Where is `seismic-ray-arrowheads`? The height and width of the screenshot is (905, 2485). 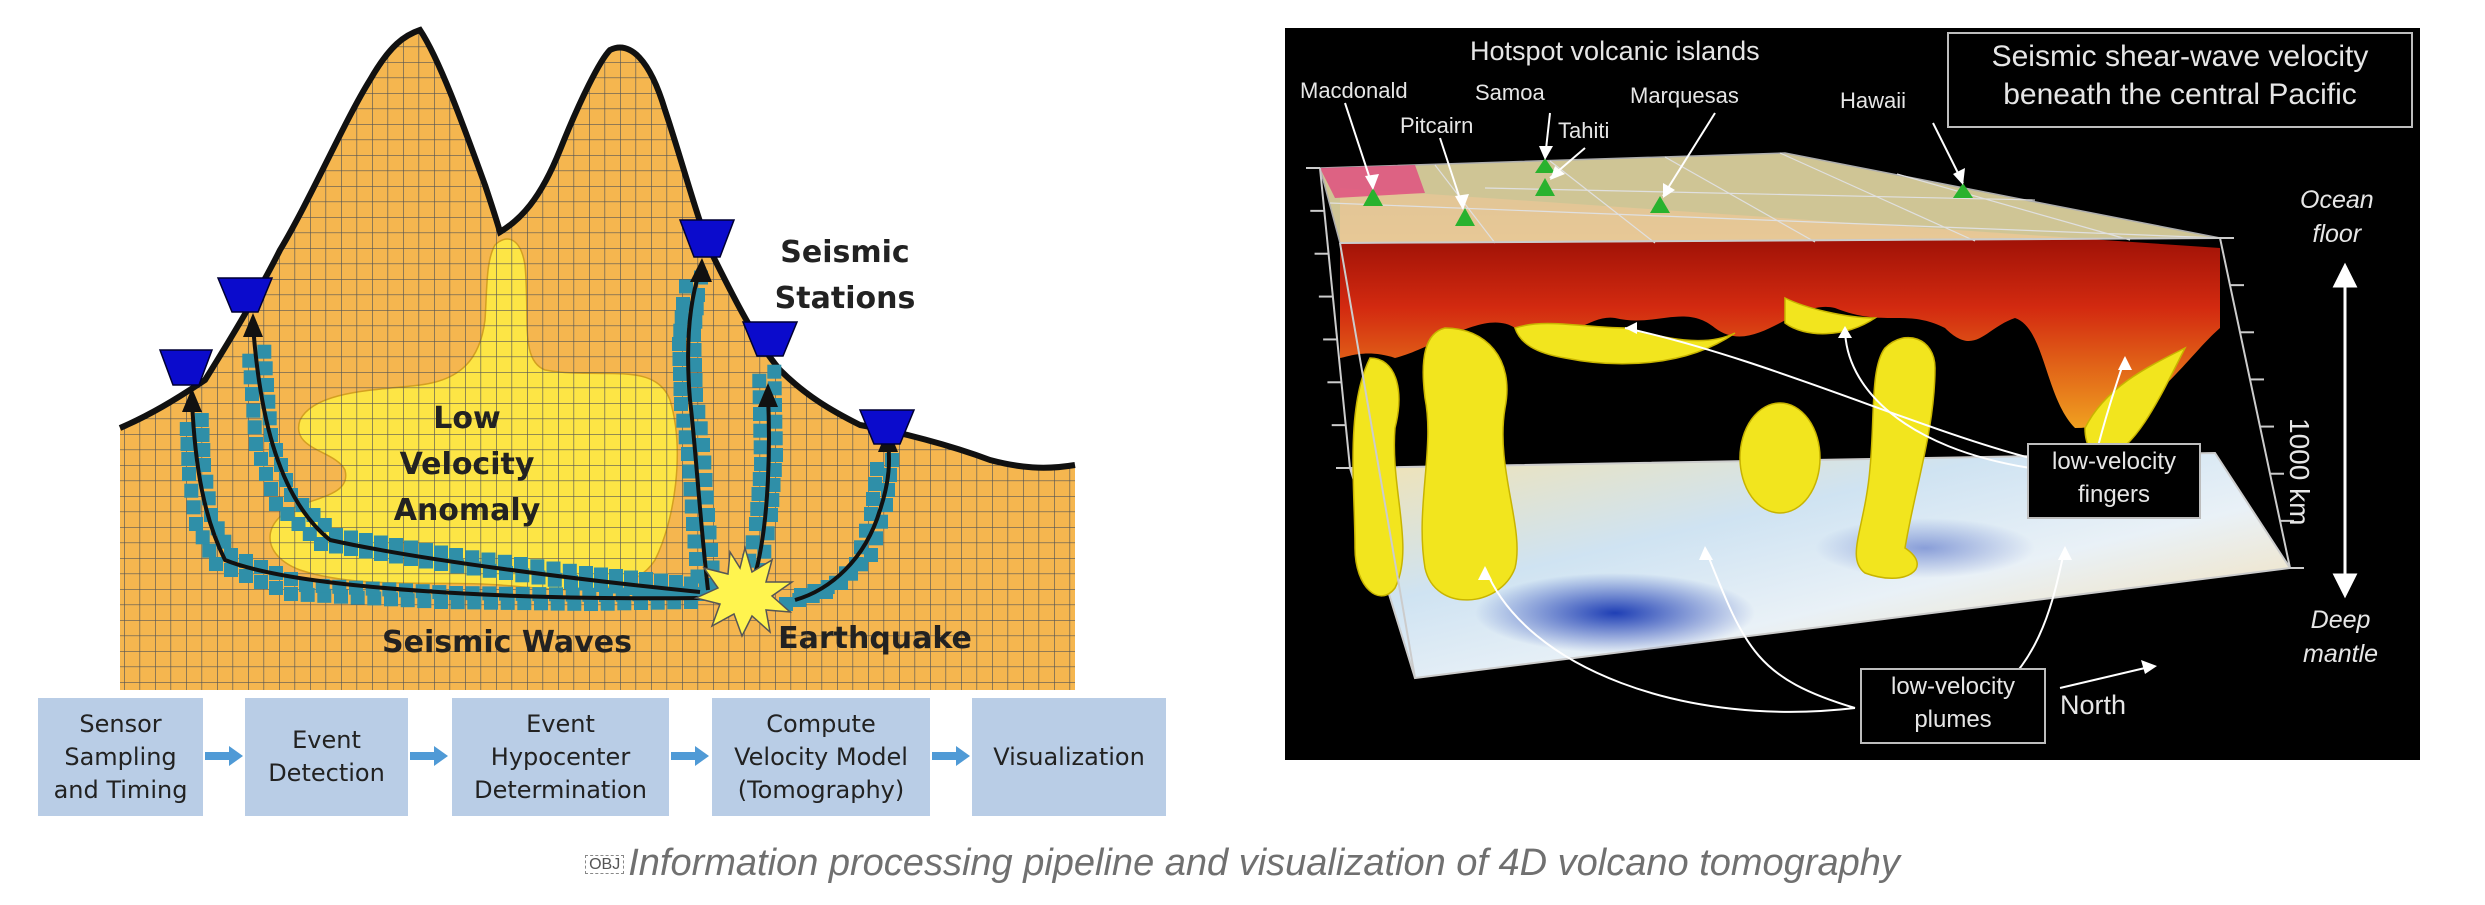 seismic-ray-arrowheads is located at coordinates (540, 355).